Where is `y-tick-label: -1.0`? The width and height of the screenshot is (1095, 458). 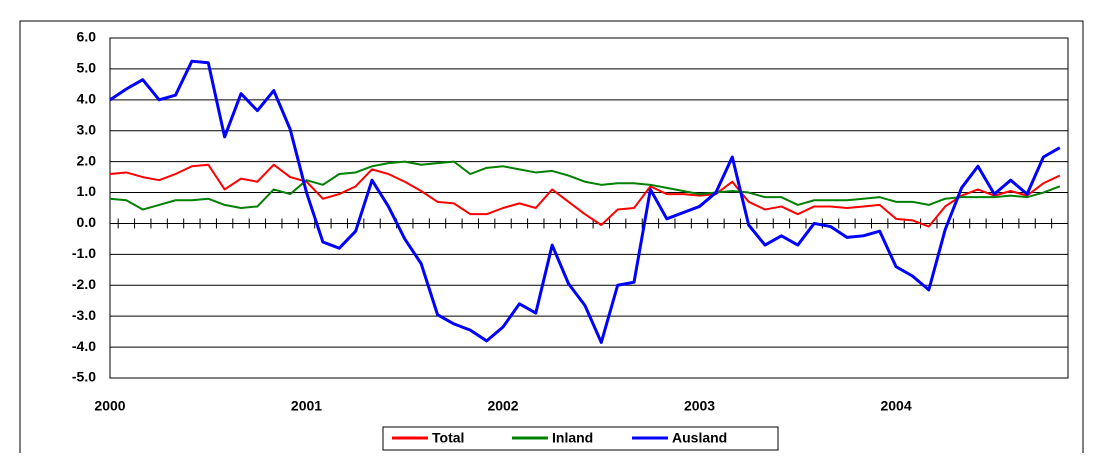 y-tick-label: -1.0 is located at coordinates (84, 253).